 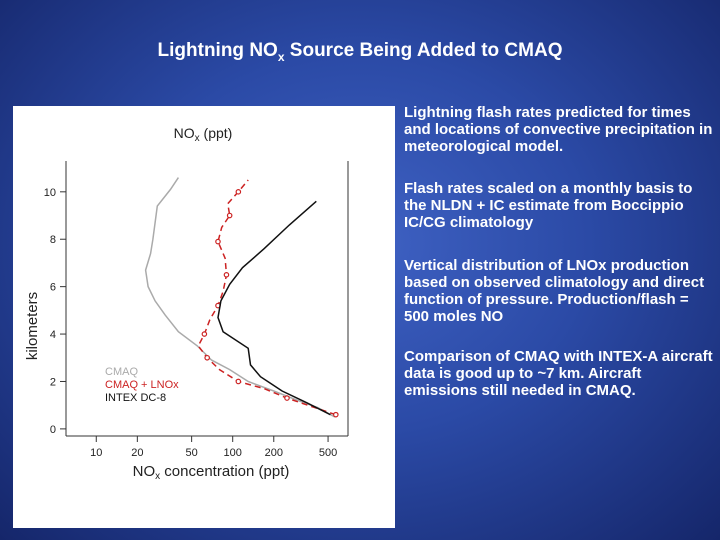 I want to click on y-tick-label: 10, so click(x=50, y=193).